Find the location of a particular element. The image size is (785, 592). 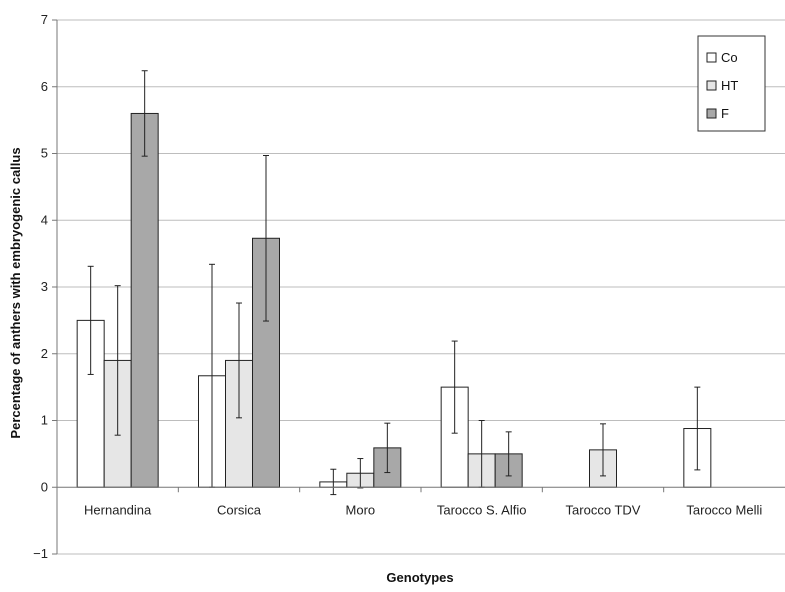

x-tick-label: Corsica is located at coordinates (239, 509).